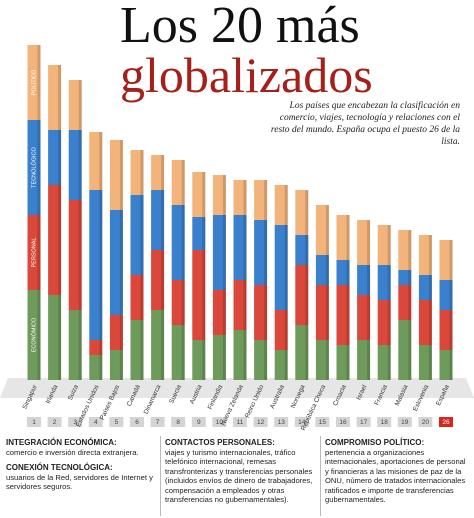 The image size is (474, 518). I want to click on rank-label: 11, so click(240, 422).